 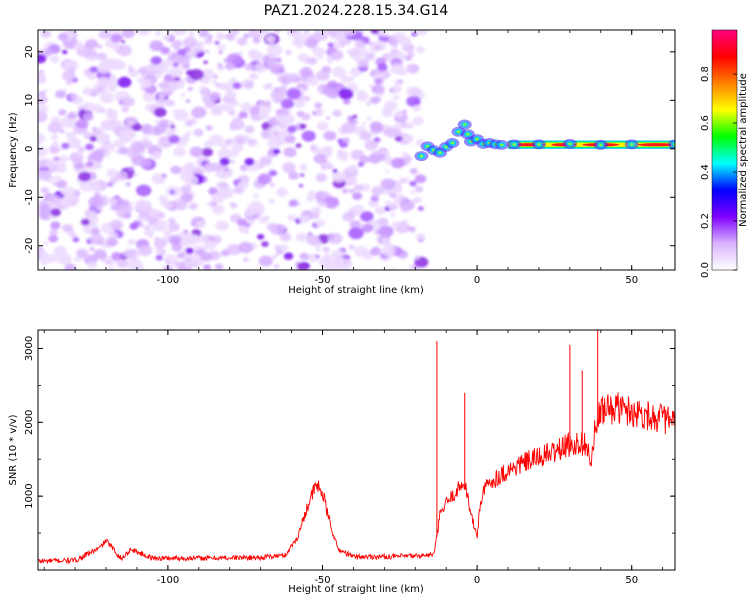 I want to click on y-tick-label: -20, so click(x=29, y=246).